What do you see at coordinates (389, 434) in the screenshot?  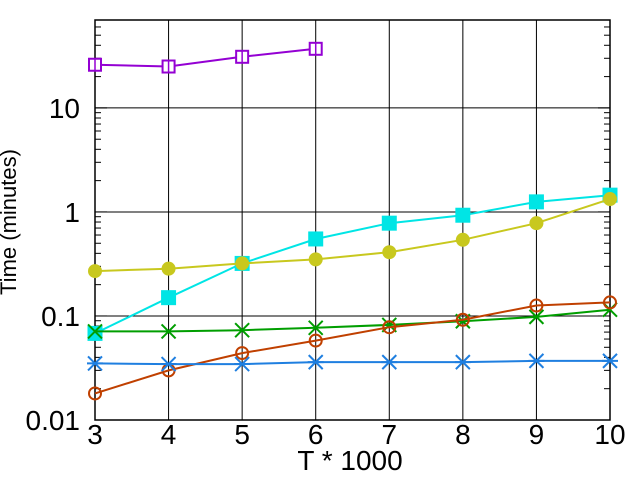 I see `x-tick-label: 7` at bounding box center [389, 434].